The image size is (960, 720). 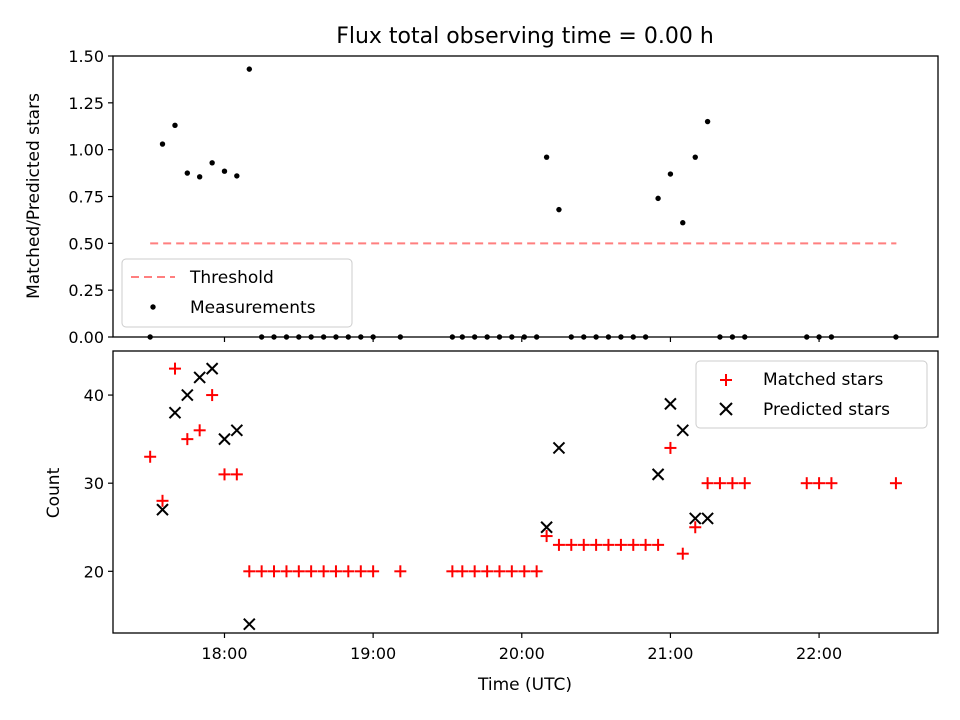 What do you see at coordinates (726, 380) in the screenshot?
I see `matched-legend-swatch` at bounding box center [726, 380].